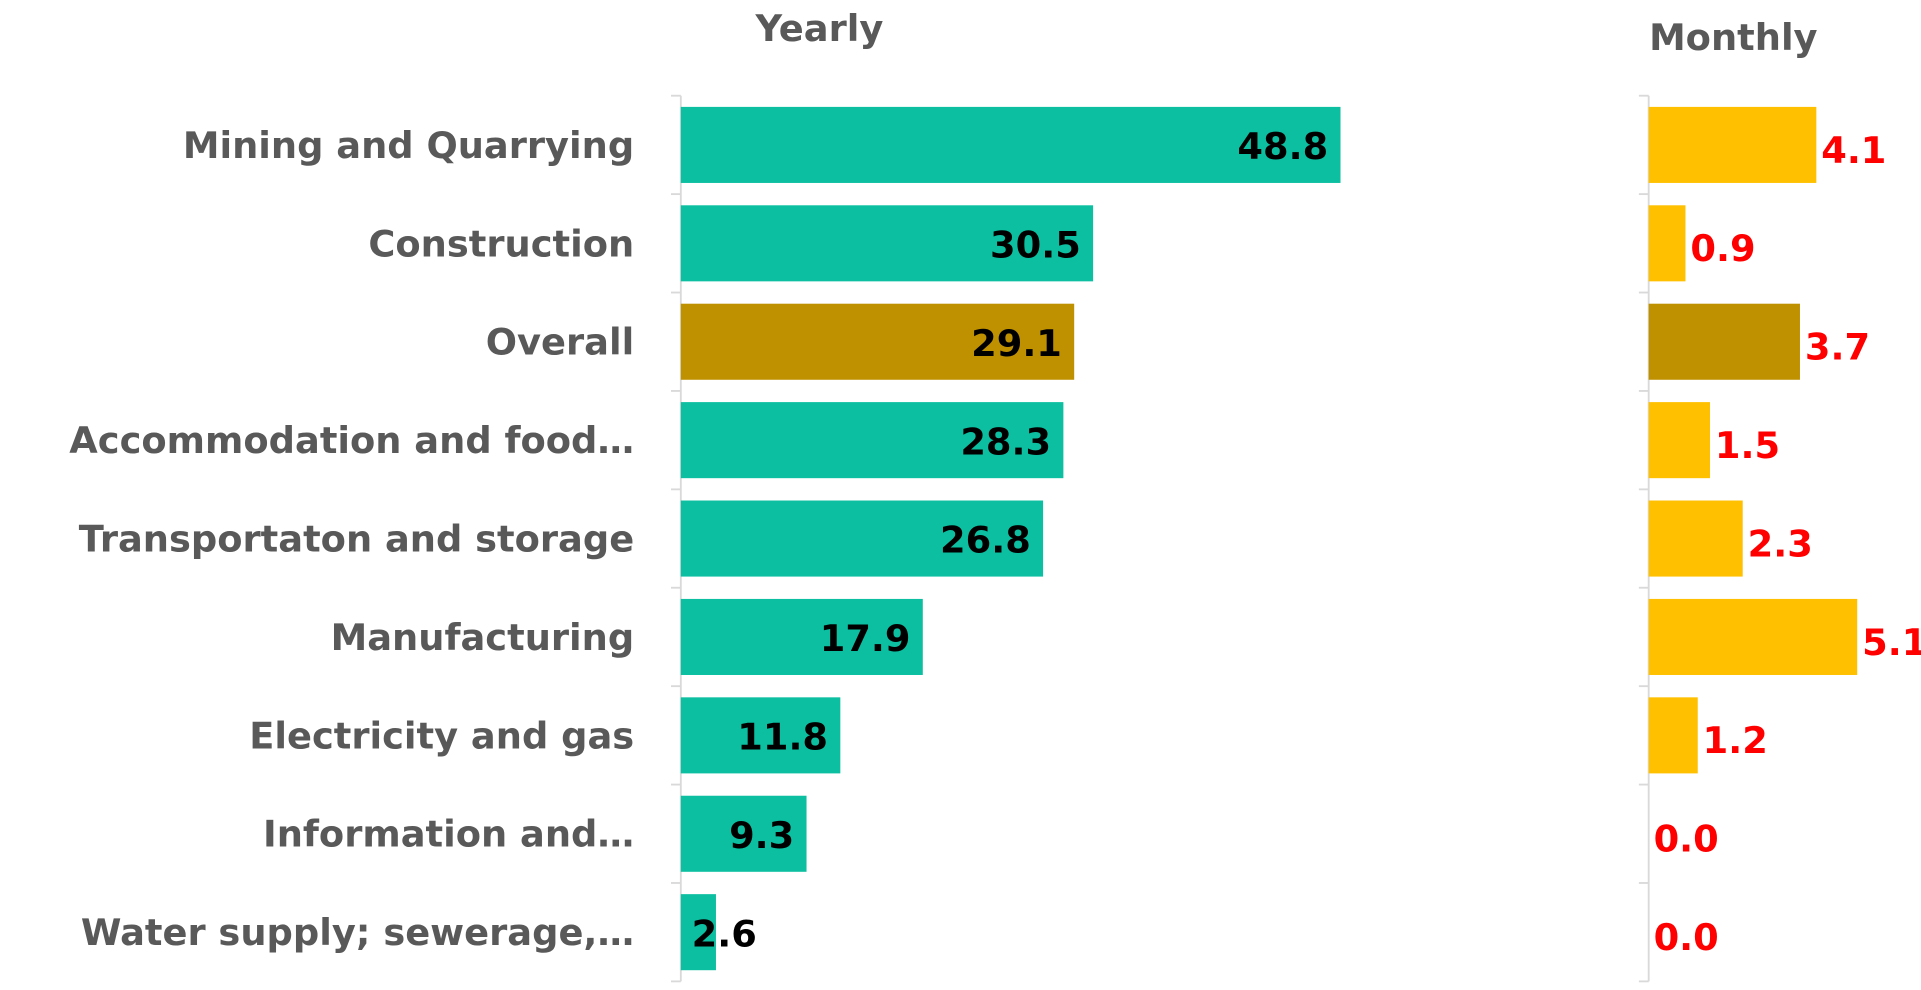 The width and height of the screenshot is (1921, 990). Describe the element at coordinates (483, 637) in the screenshot. I see `category-label: Manufacturing` at that location.